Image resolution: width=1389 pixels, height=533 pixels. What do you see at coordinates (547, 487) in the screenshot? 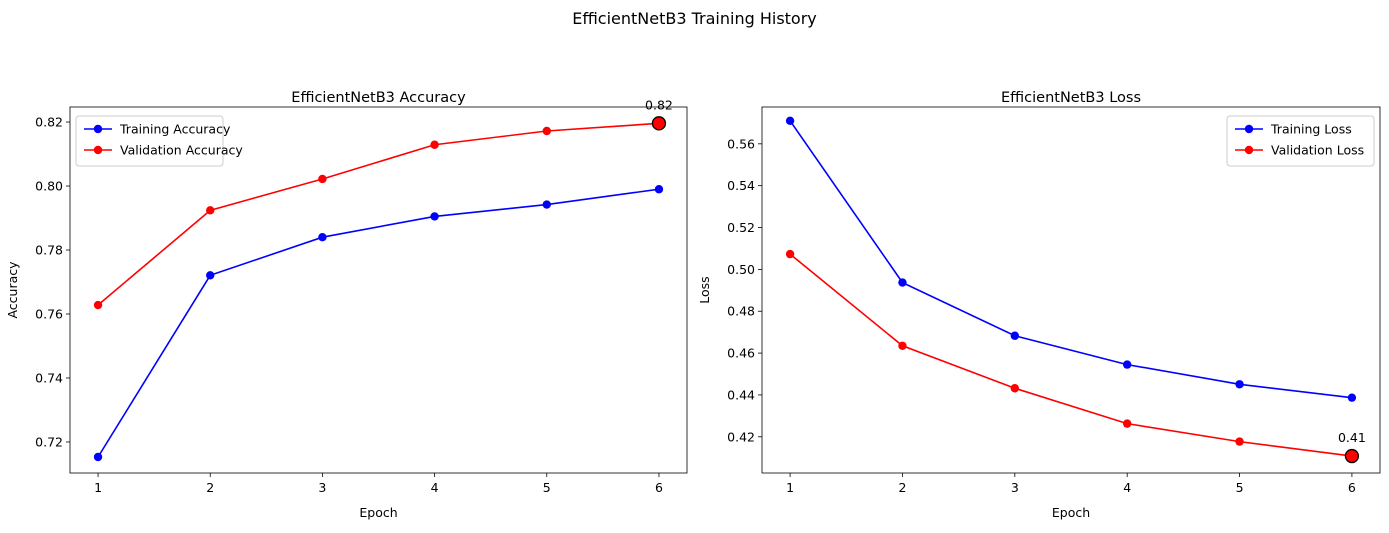
I see `chart-1-x-tick-label: 5` at bounding box center [547, 487].